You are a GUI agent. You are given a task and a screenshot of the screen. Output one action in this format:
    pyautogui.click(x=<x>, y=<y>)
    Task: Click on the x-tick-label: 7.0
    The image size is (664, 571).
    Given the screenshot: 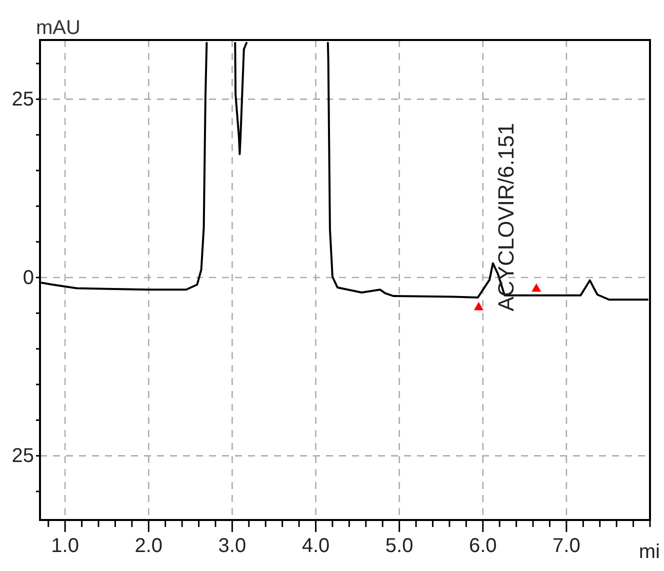 What is the action you would take?
    pyautogui.click(x=566, y=546)
    